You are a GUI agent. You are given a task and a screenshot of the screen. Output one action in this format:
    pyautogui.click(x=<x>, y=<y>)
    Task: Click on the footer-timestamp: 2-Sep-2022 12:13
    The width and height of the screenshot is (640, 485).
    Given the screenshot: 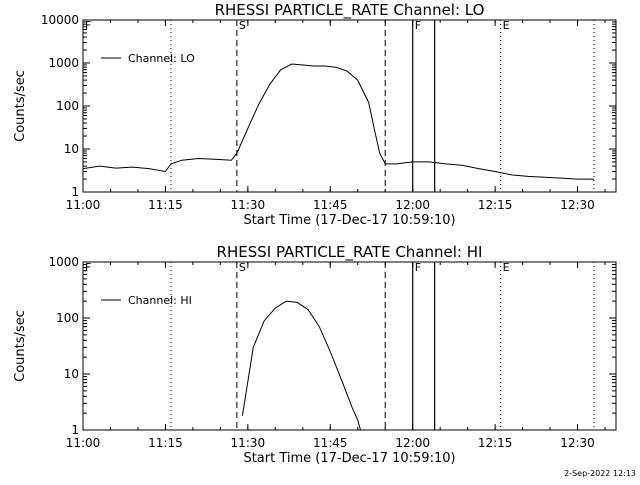 What is the action you would take?
    pyautogui.click(x=600, y=473)
    